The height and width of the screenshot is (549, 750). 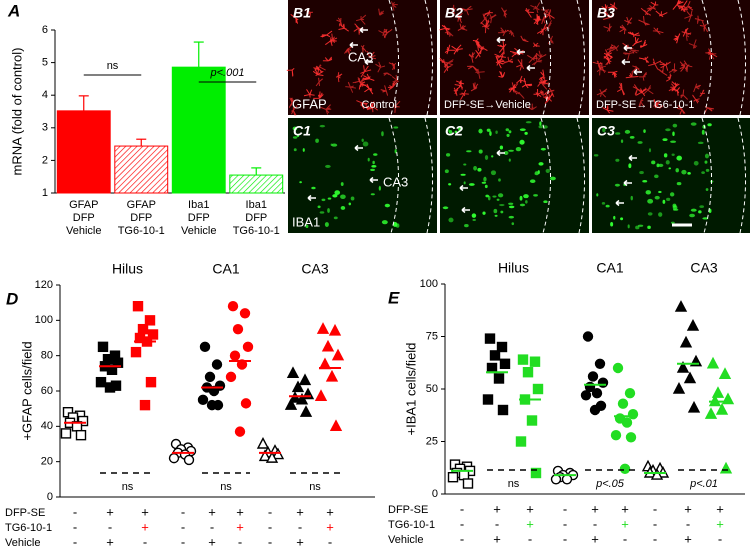 I want to click on bar, so click(x=256, y=184).